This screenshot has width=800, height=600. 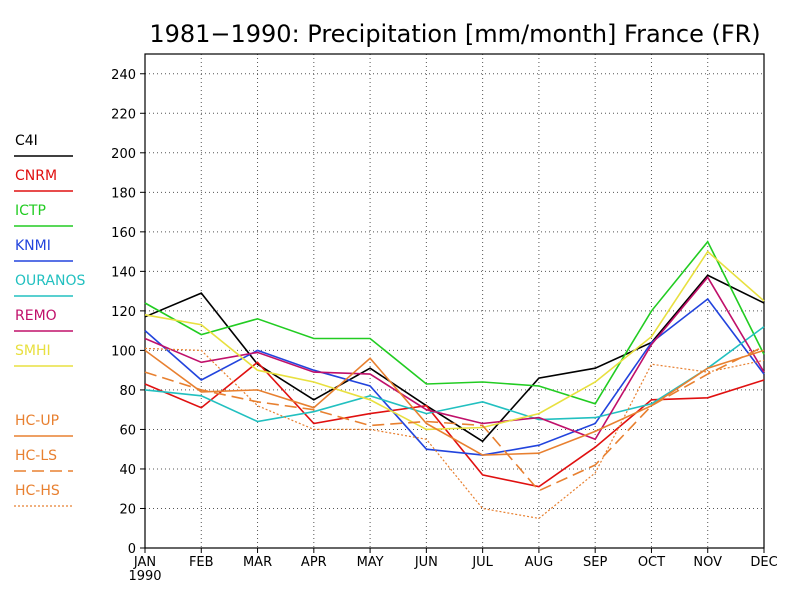 What do you see at coordinates (36, 456) in the screenshot?
I see `legend-label: HC-LS` at bounding box center [36, 456].